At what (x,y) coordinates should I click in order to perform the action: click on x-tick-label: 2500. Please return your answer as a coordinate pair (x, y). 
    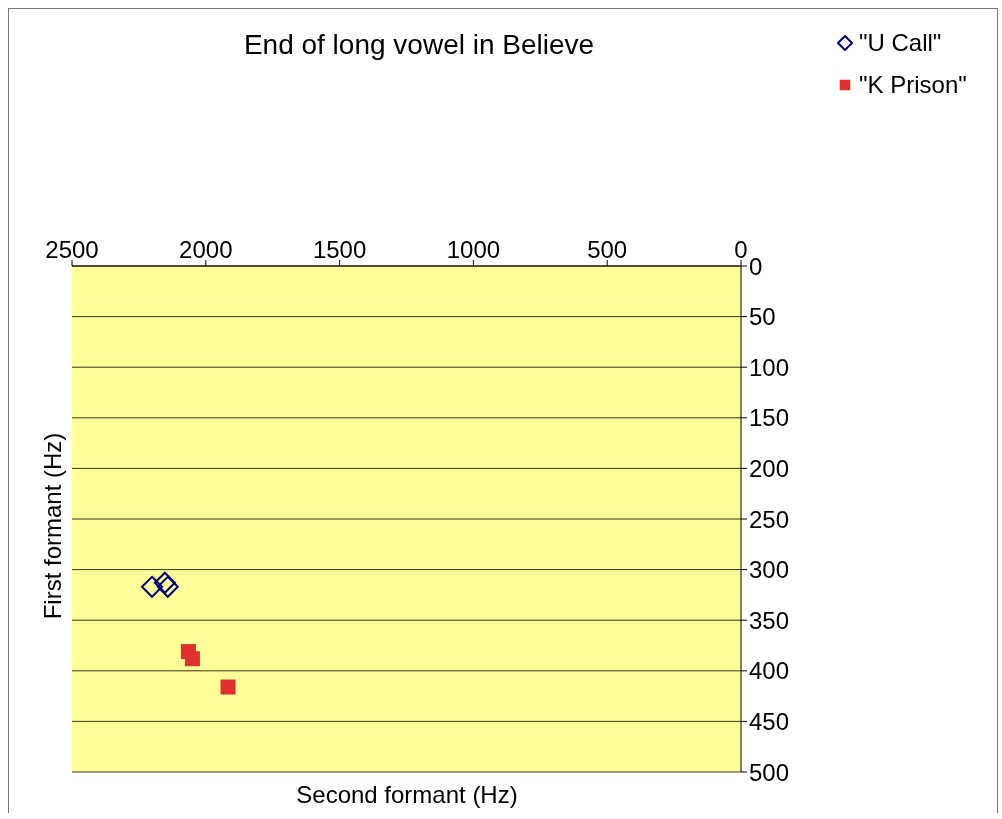
    Looking at the image, I should click on (72, 249).